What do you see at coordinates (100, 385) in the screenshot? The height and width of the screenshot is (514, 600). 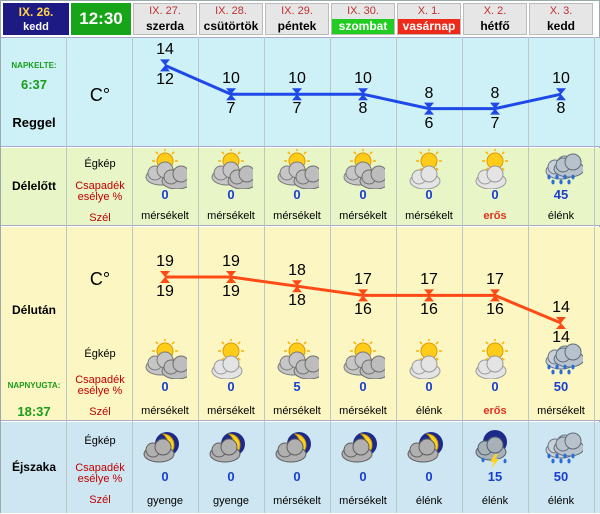 I see `afternoon-precip-label: Csapadék esélye %` at bounding box center [100, 385].